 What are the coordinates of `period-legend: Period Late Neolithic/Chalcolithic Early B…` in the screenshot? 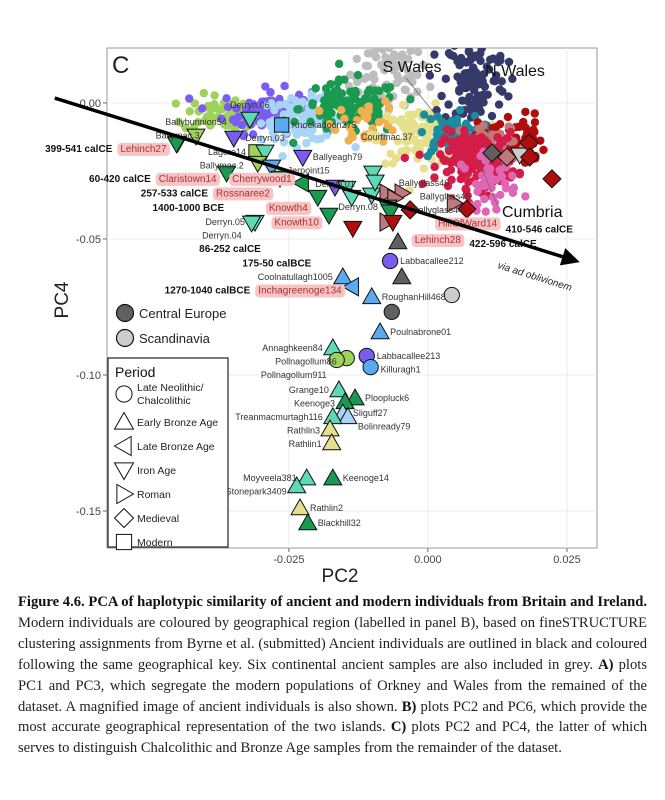 It's located at (168, 454).